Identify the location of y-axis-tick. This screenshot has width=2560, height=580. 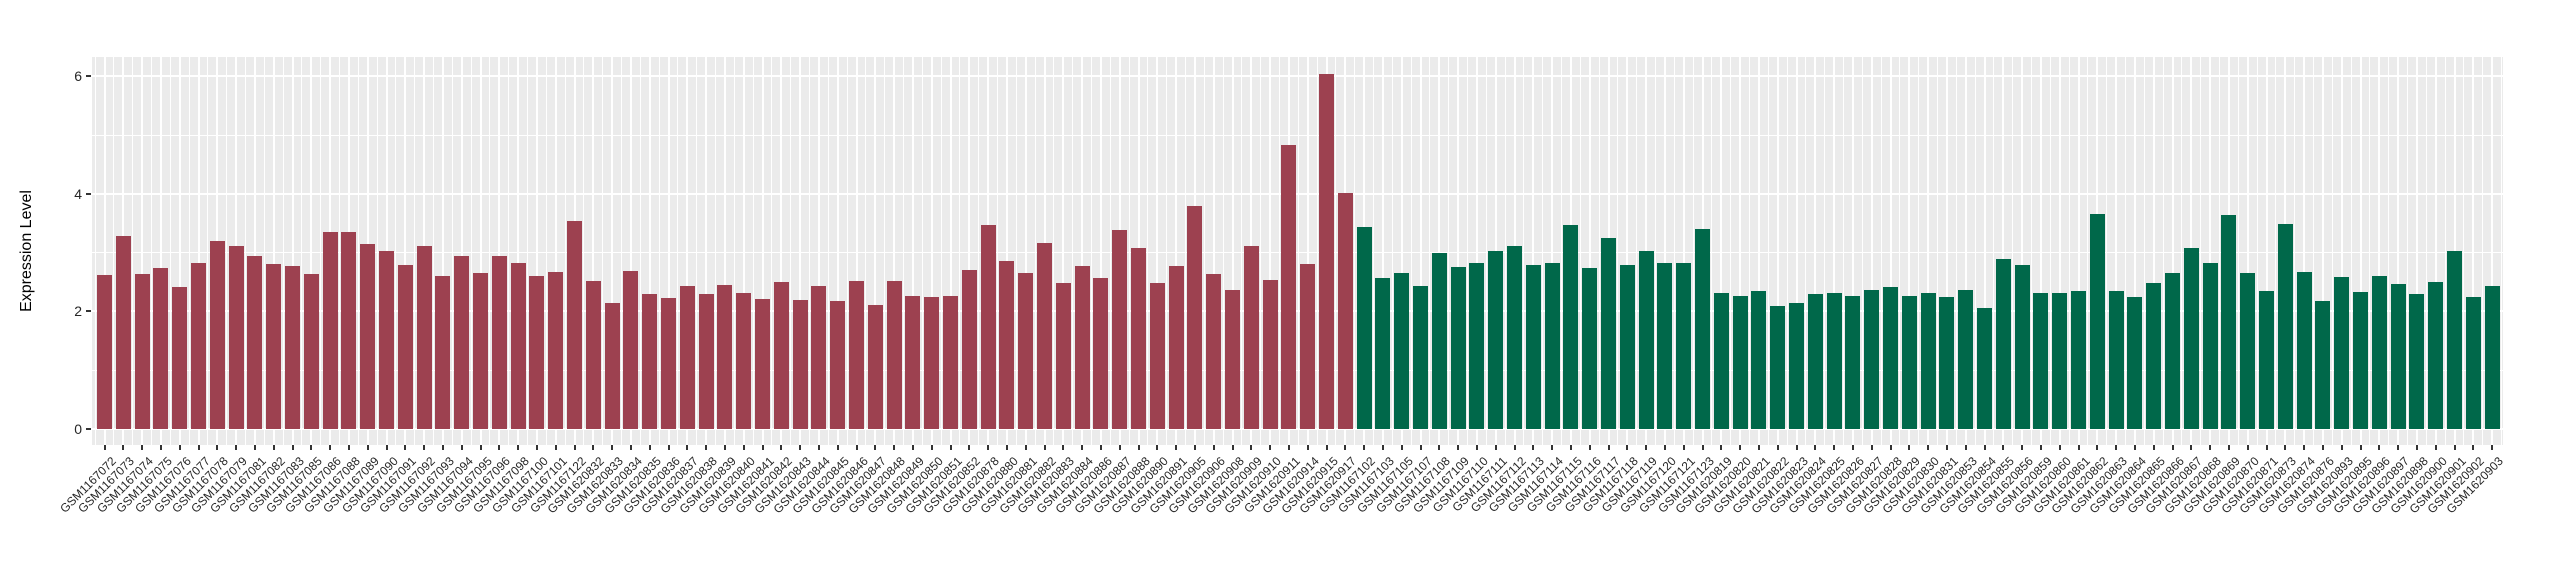
(88, 76).